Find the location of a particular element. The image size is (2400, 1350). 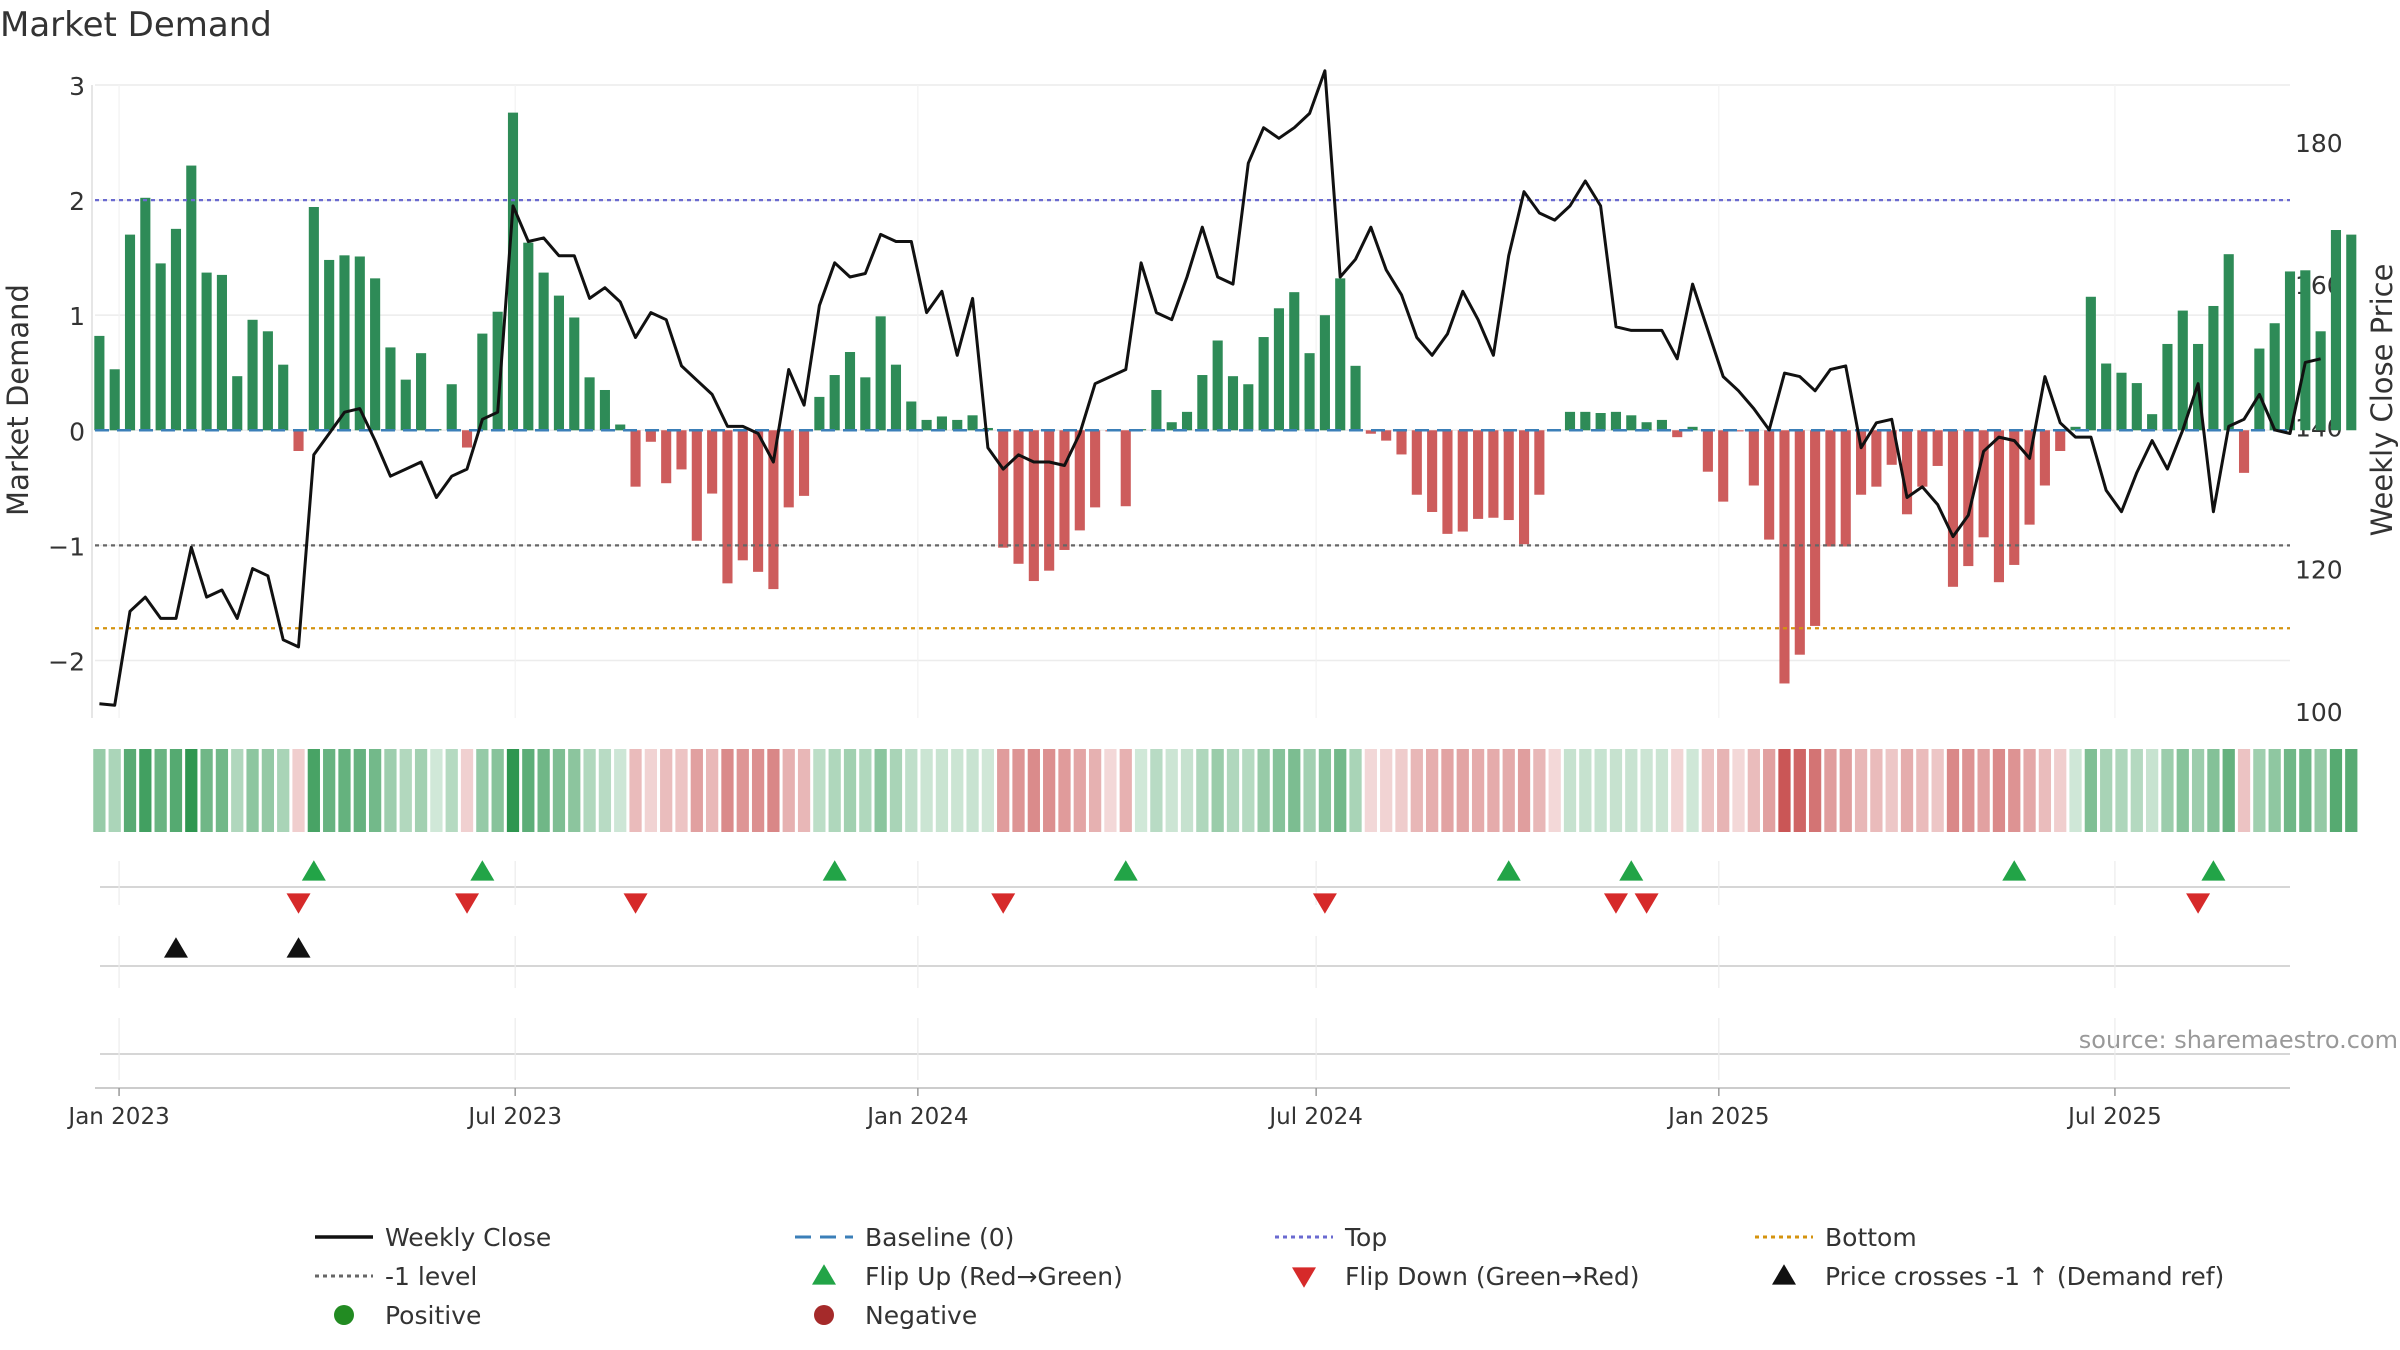

y-right-tick-label: 100 is located at coordinates (2319, 712).